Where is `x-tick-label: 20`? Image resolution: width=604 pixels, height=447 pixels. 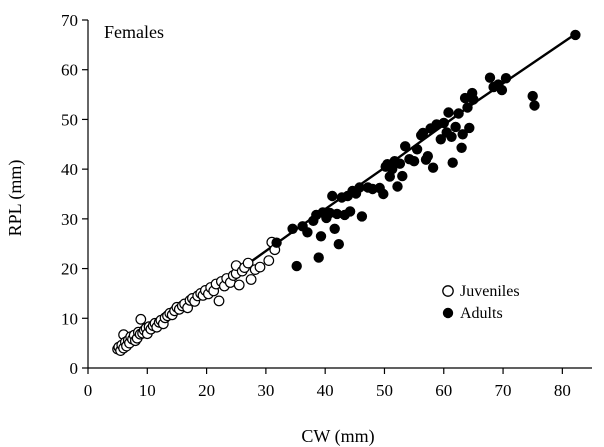
x-tick-label: 20 is located at coordinates (206, 390).